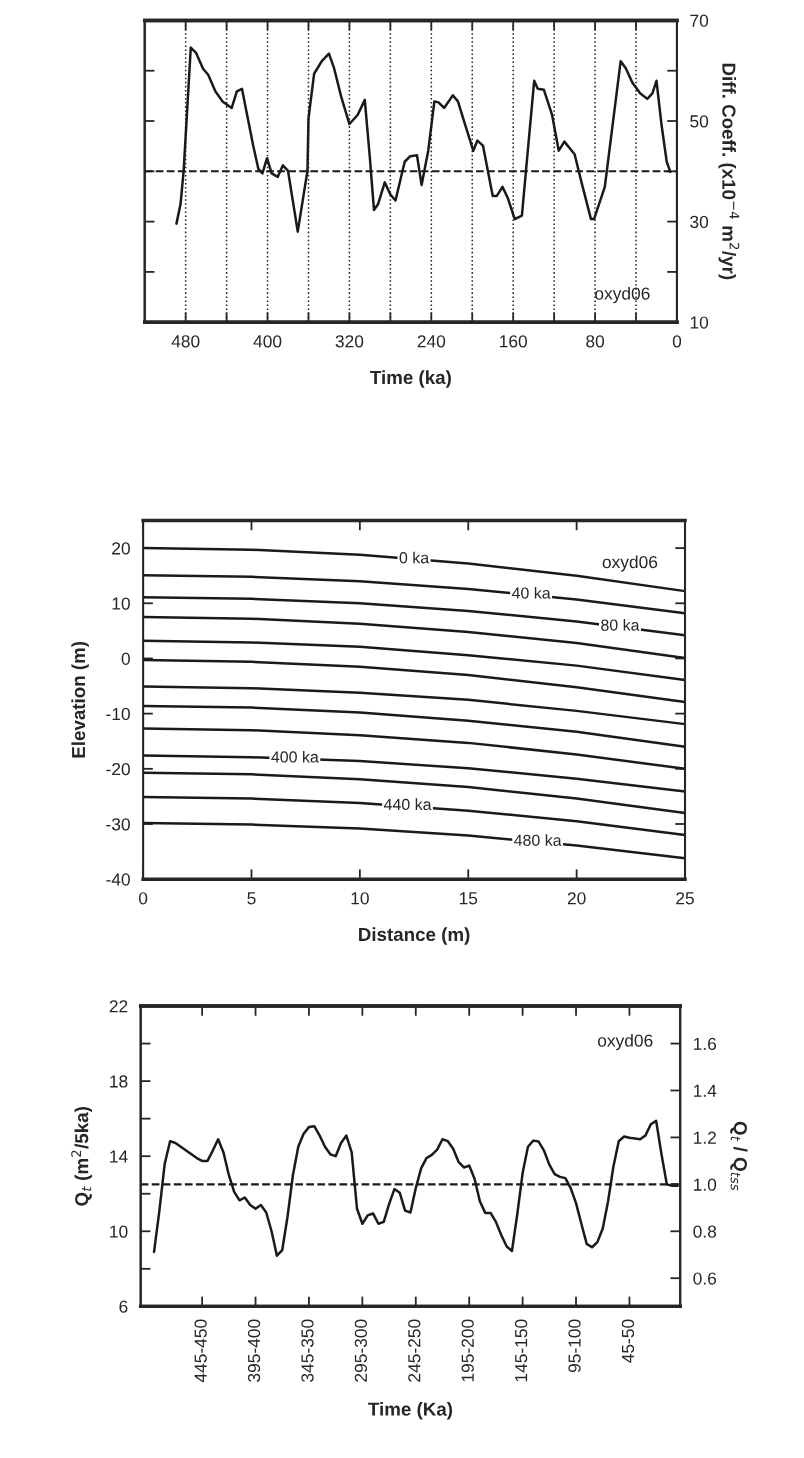  What do you see at coordinates (467, 1350) in the screenshot?
I see `x-tick-label: 195-200` at bounding box center [467, 1350].